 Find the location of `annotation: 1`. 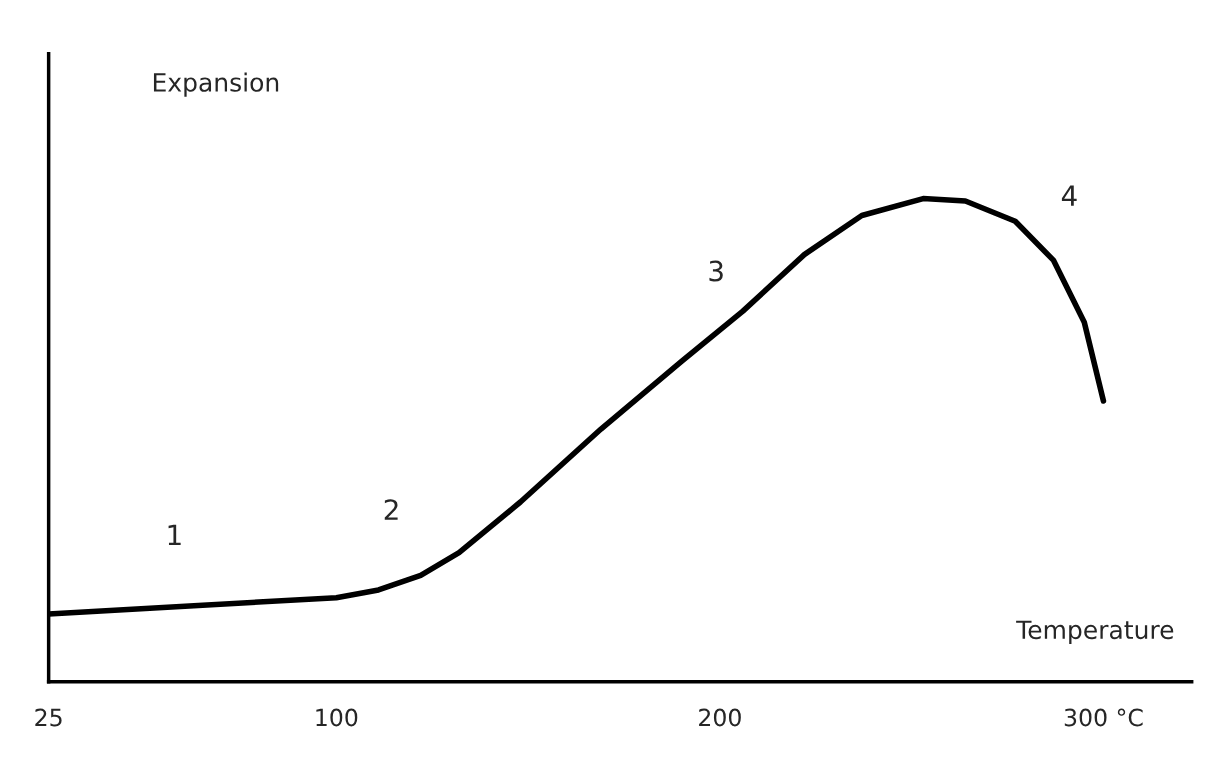

annotation: 1 is located at coordinates (174, 534).